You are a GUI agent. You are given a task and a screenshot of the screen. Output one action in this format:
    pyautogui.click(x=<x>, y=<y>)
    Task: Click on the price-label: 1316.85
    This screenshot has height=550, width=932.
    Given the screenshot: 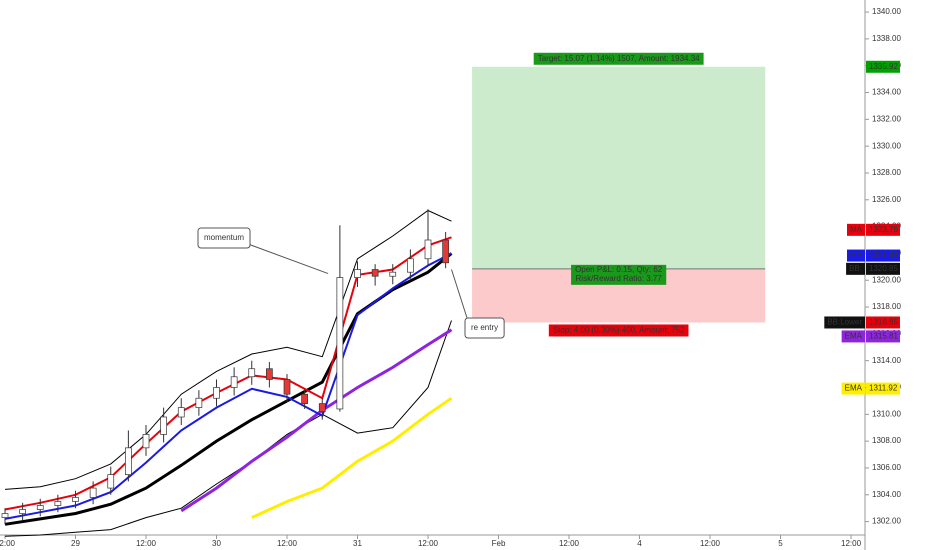 What is the action you would take?
    pyautogui.click(x=883, y=322)
    